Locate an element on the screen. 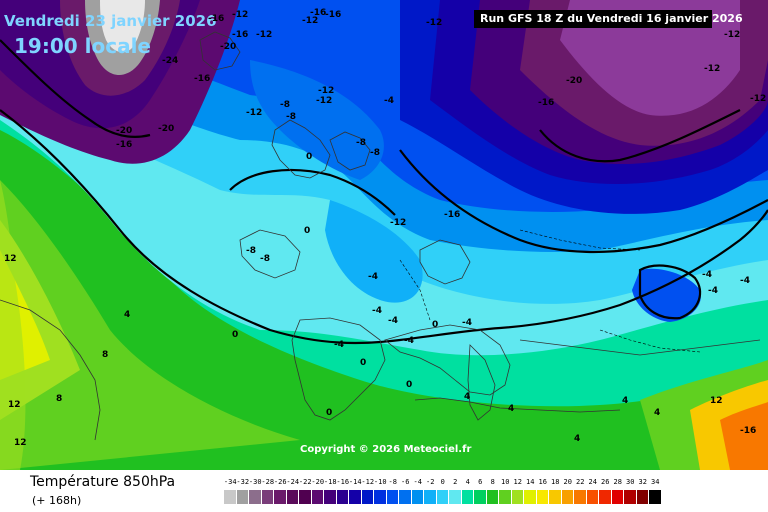  scale-tick-label: 14 is located at coordinates (530, 482).